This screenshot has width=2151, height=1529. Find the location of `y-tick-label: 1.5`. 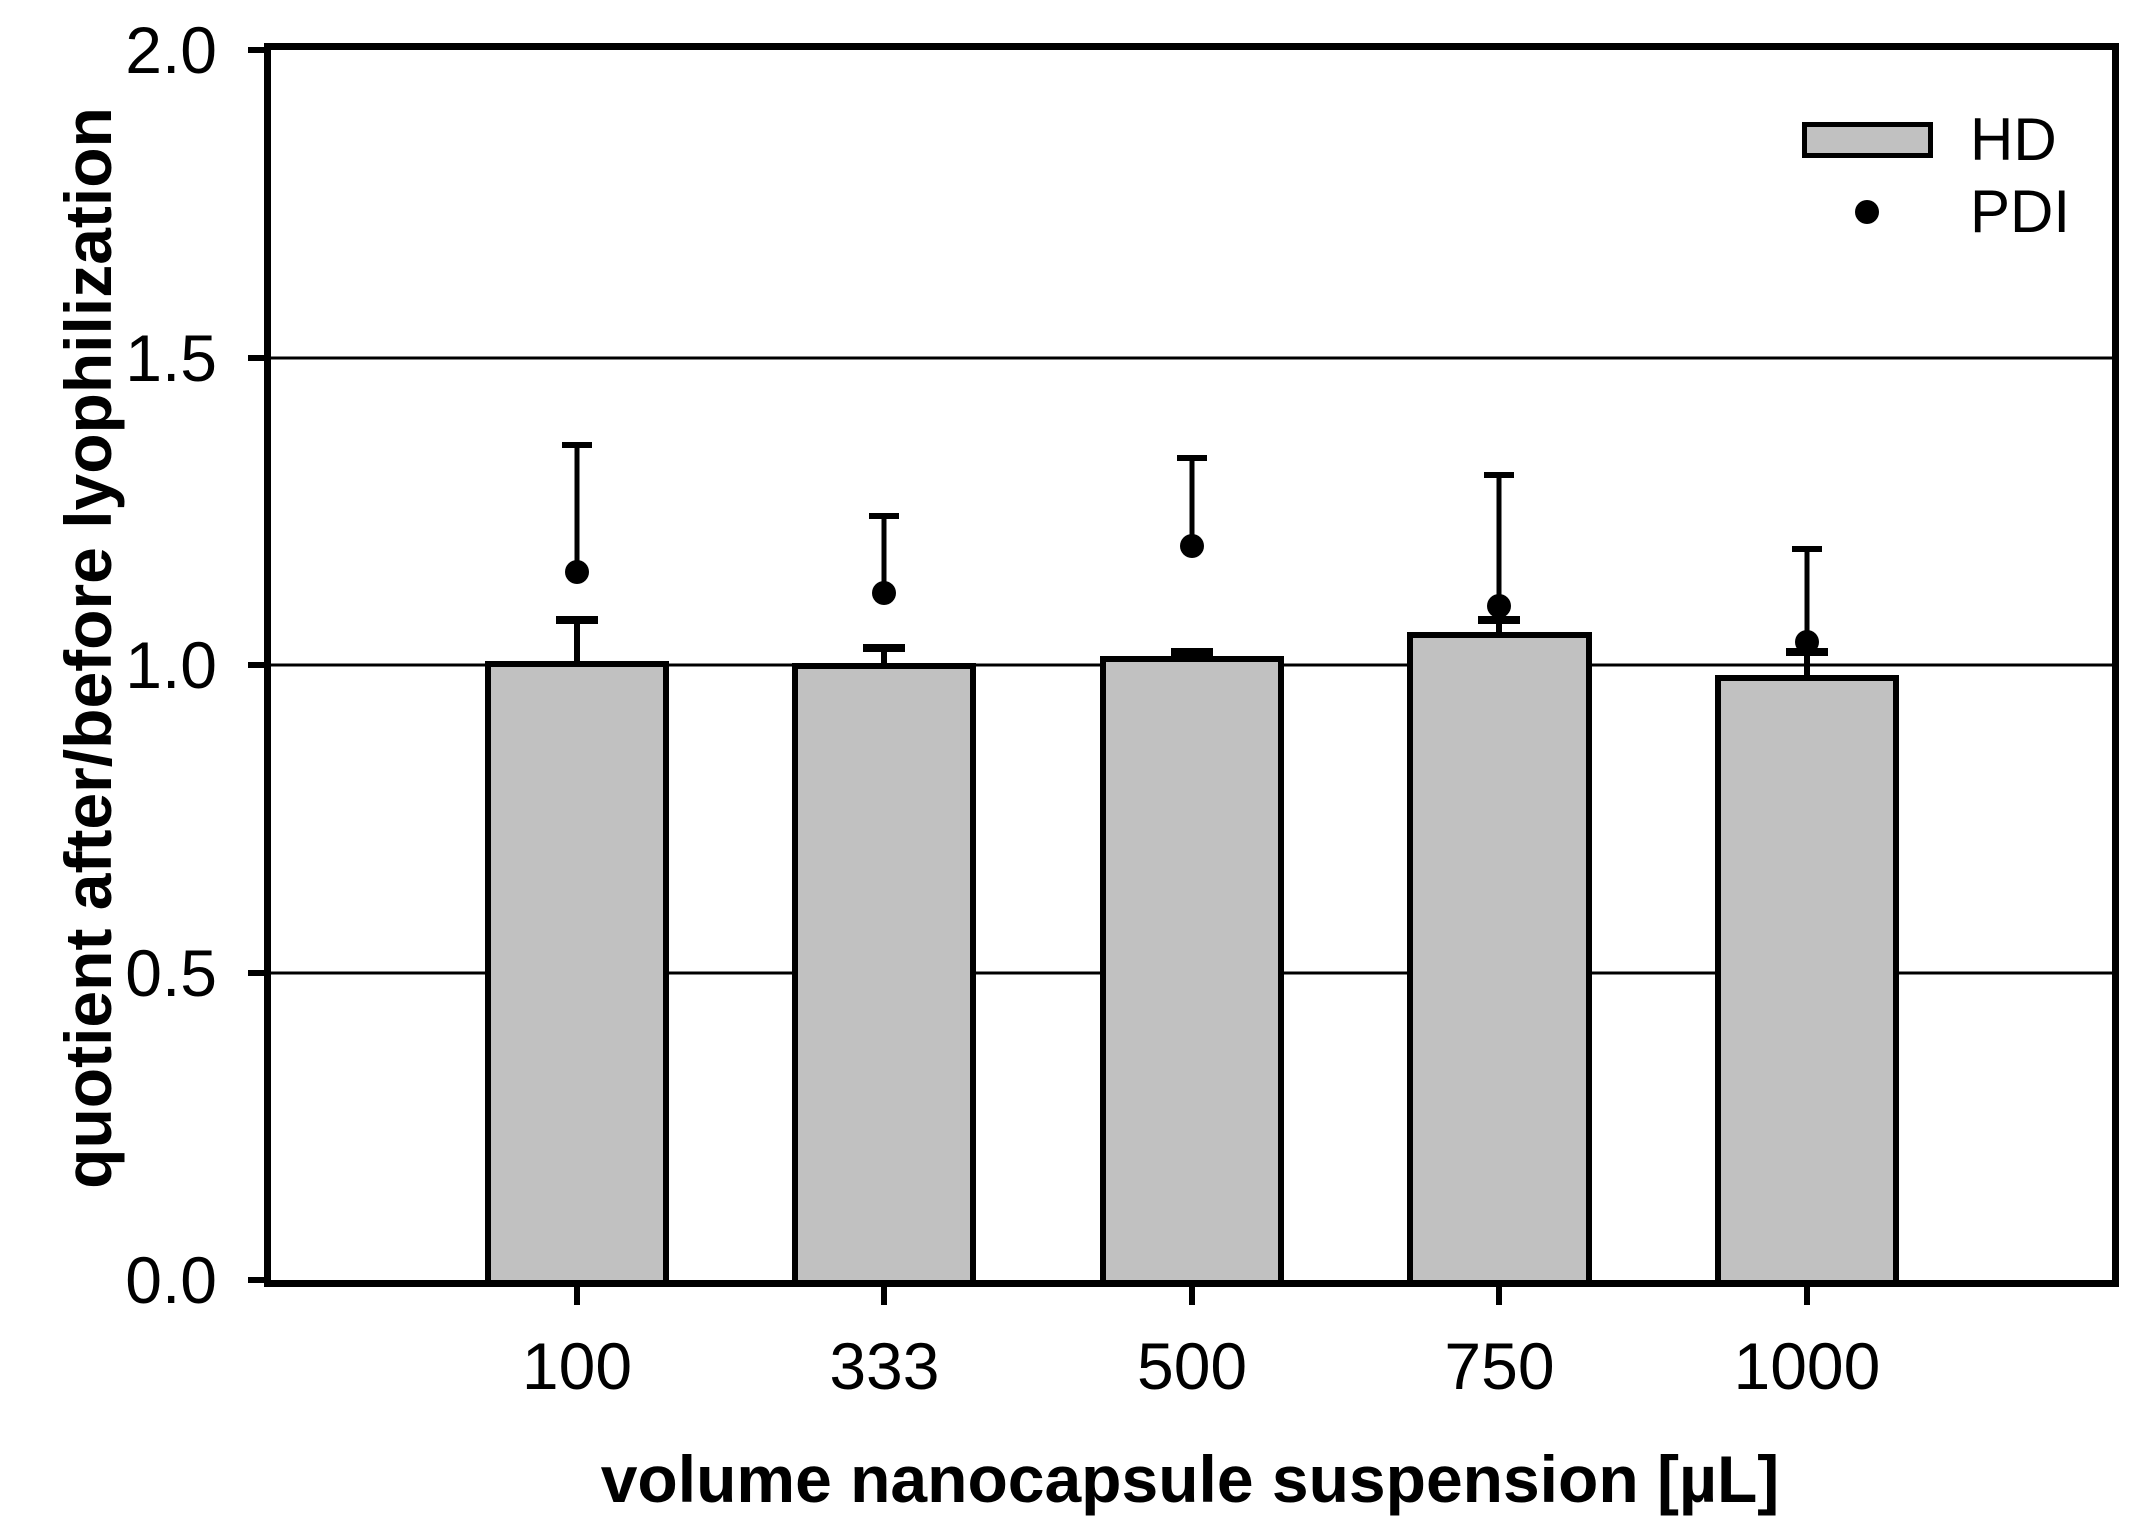

y-tick-label: 1.5 is located at coordinates (171, 357).